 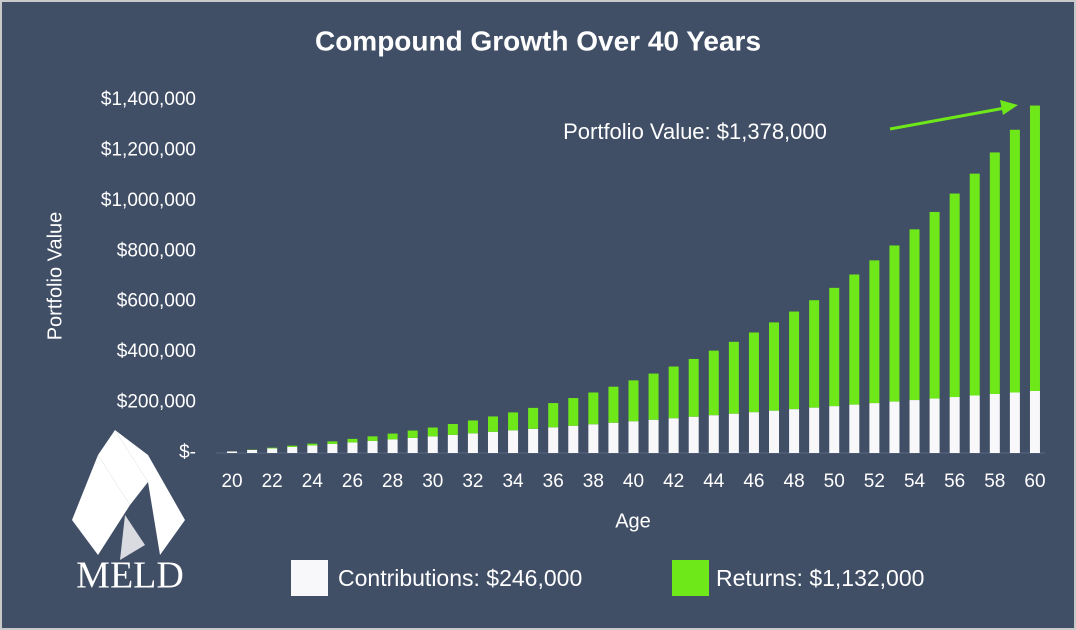 I want to click on y-tick-label: $1,000,000, so click(x=148, y=200).